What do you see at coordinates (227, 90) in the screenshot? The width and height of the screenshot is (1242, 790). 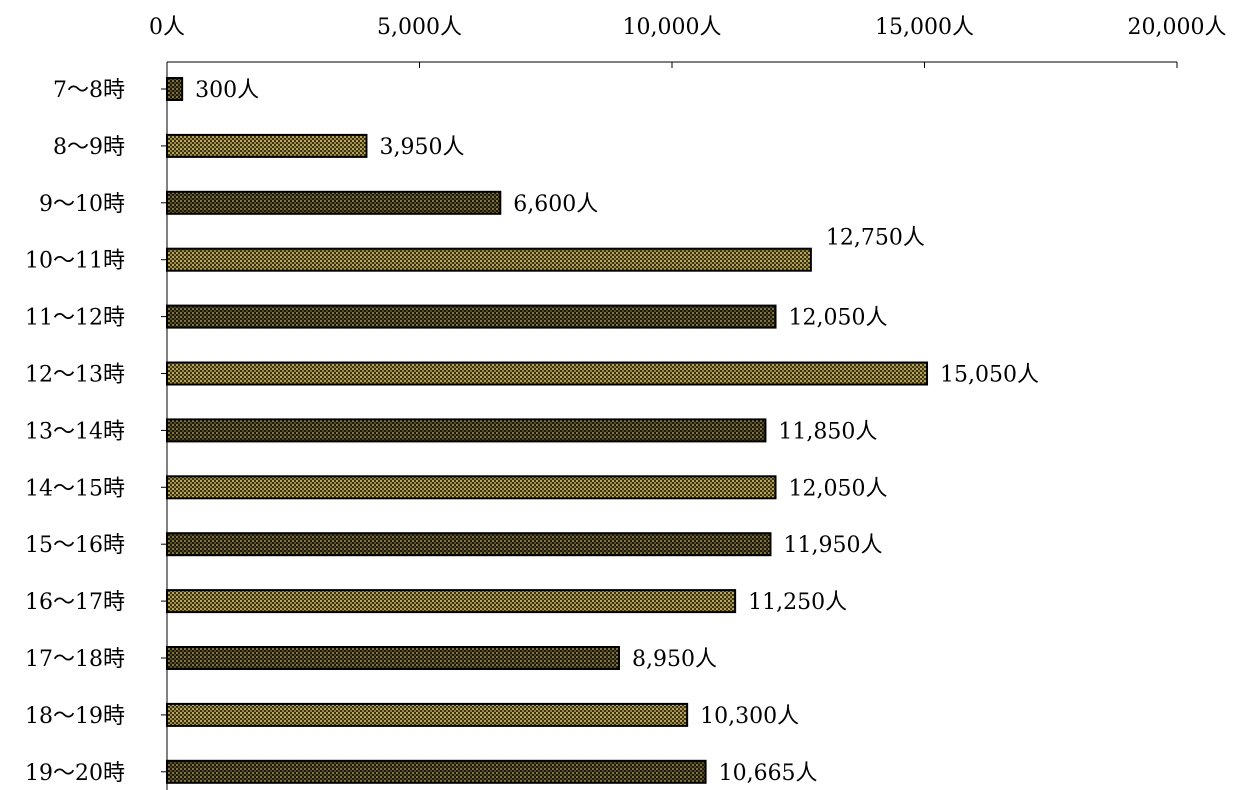 I see `data-label: 300人` at bounding box center [227, 90].